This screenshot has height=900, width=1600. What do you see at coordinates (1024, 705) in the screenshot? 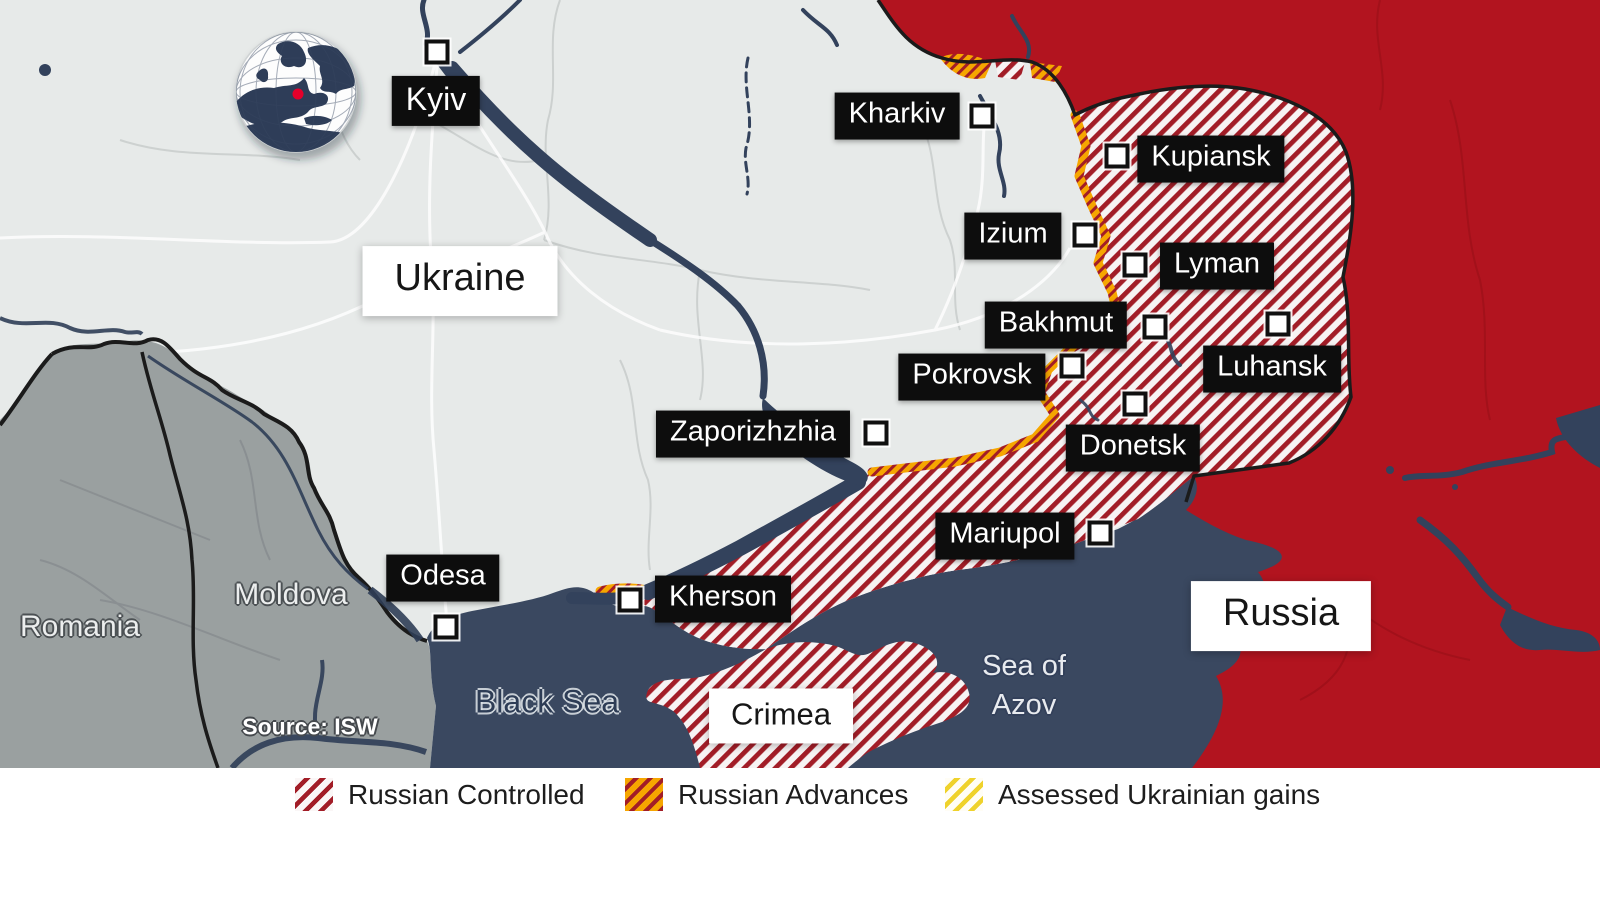
I see `sea-of-azov-line2: Azov` at bounding box center [1024, 705].